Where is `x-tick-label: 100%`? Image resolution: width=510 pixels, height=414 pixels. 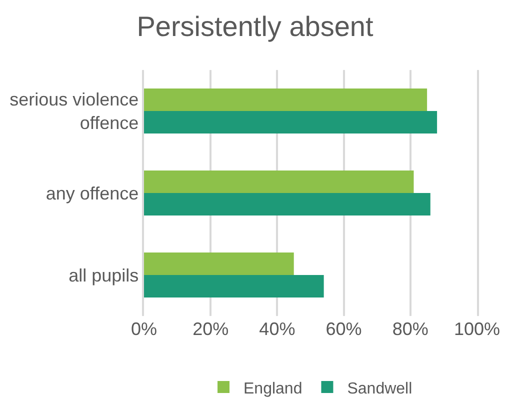 x-tick-label: 100% is located at coordinates (477, 329).